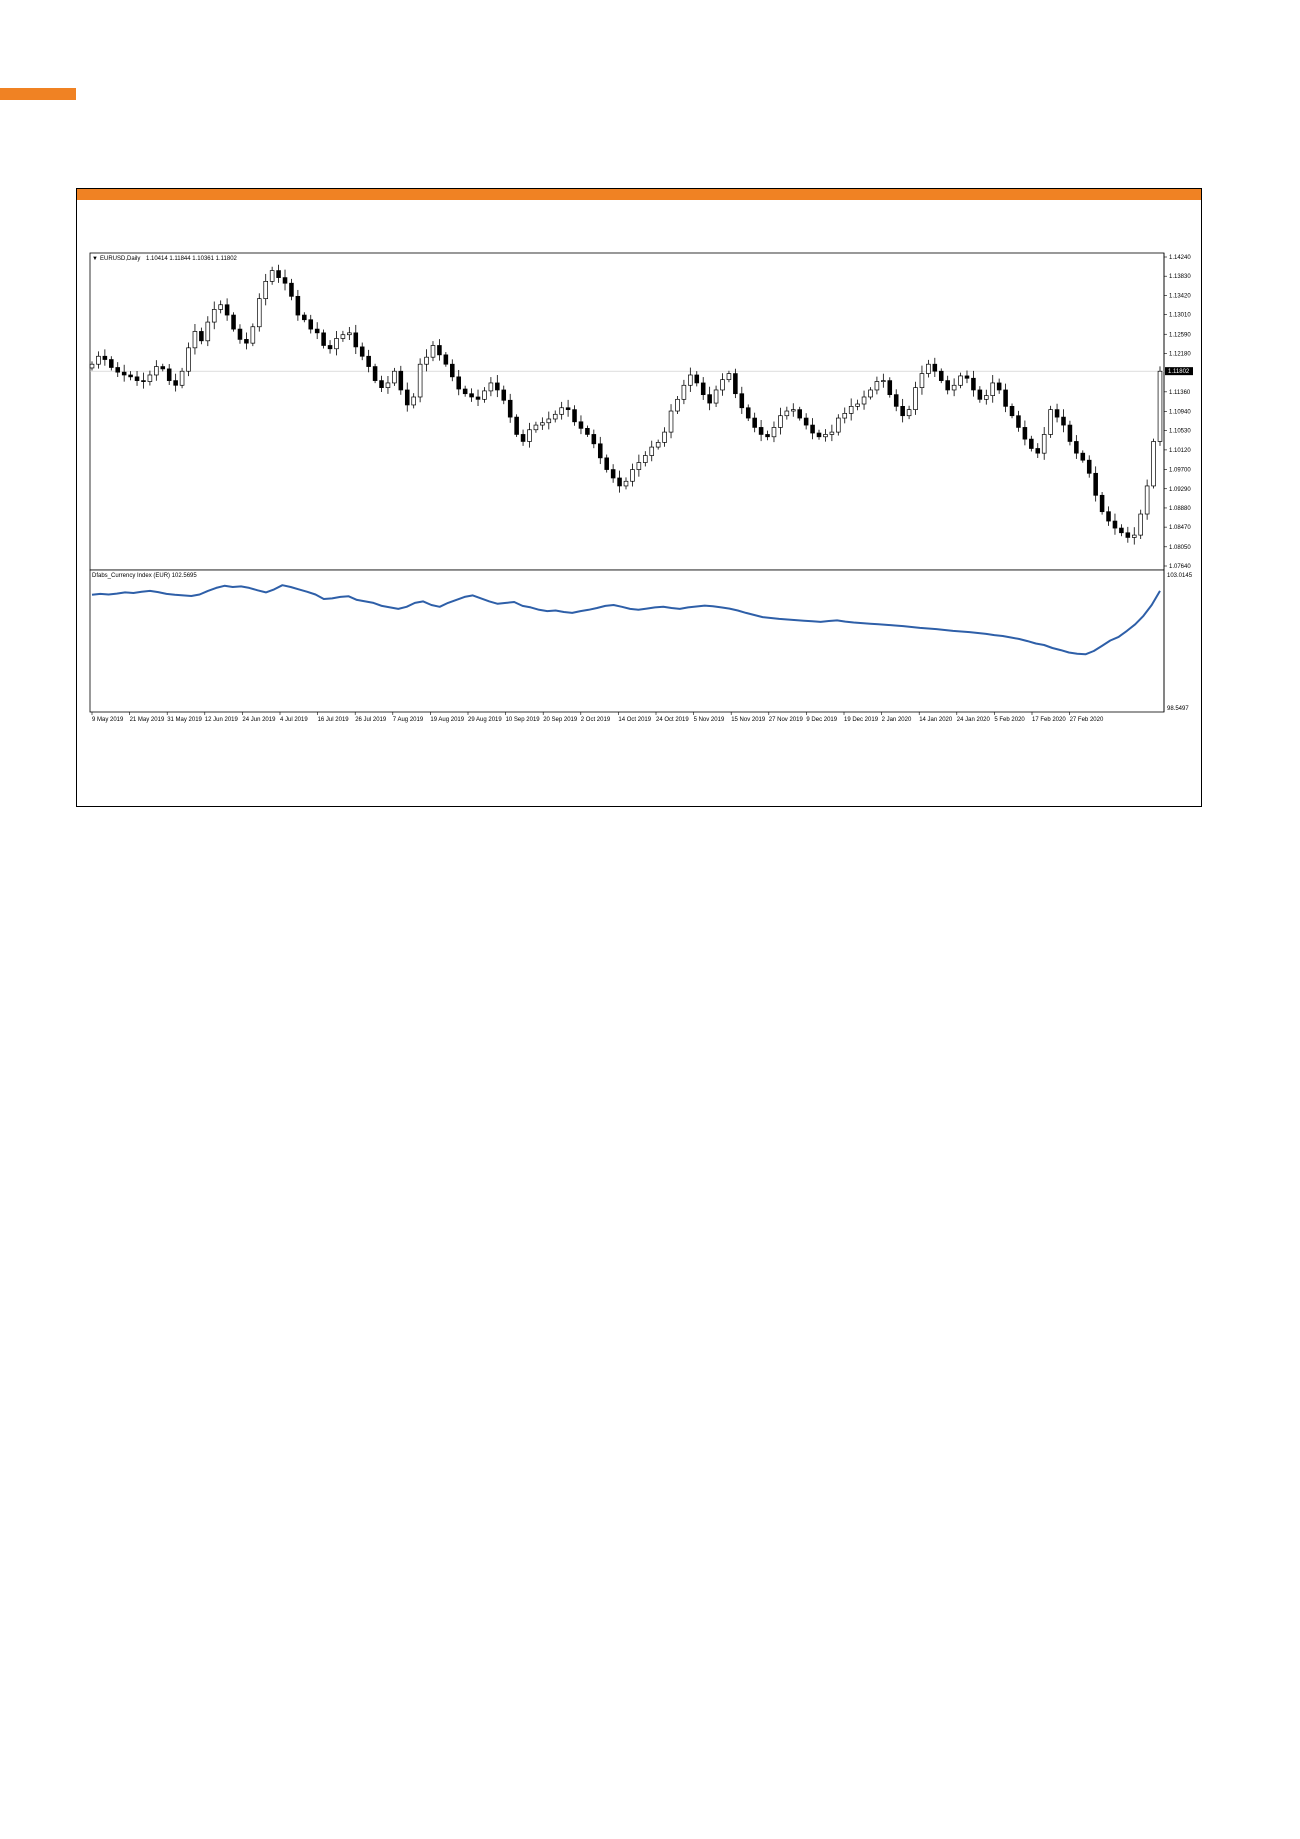 This screenshot has width=1300, height=1839. I want to click on index-line-series, so click(626, 620).